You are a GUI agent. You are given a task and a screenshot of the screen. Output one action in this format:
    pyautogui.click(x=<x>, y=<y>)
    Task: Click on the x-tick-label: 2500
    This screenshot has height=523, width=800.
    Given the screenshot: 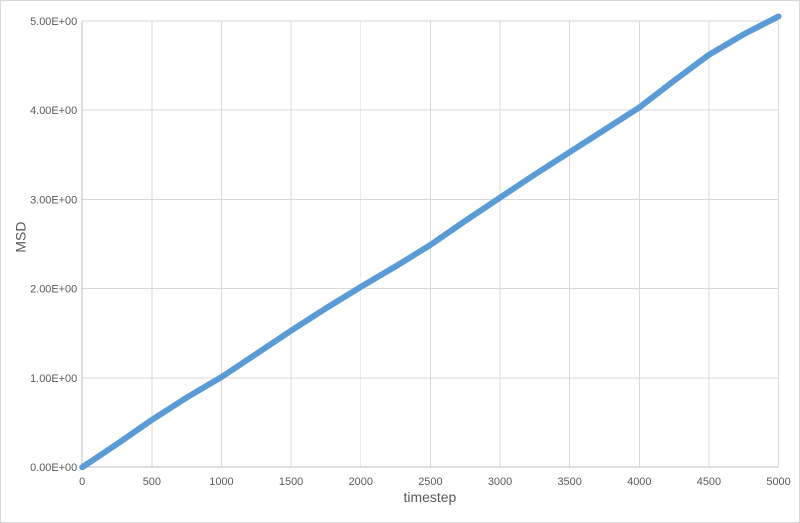 What is the action you would take?
    pyautogui.click(x=430, y=482)
    